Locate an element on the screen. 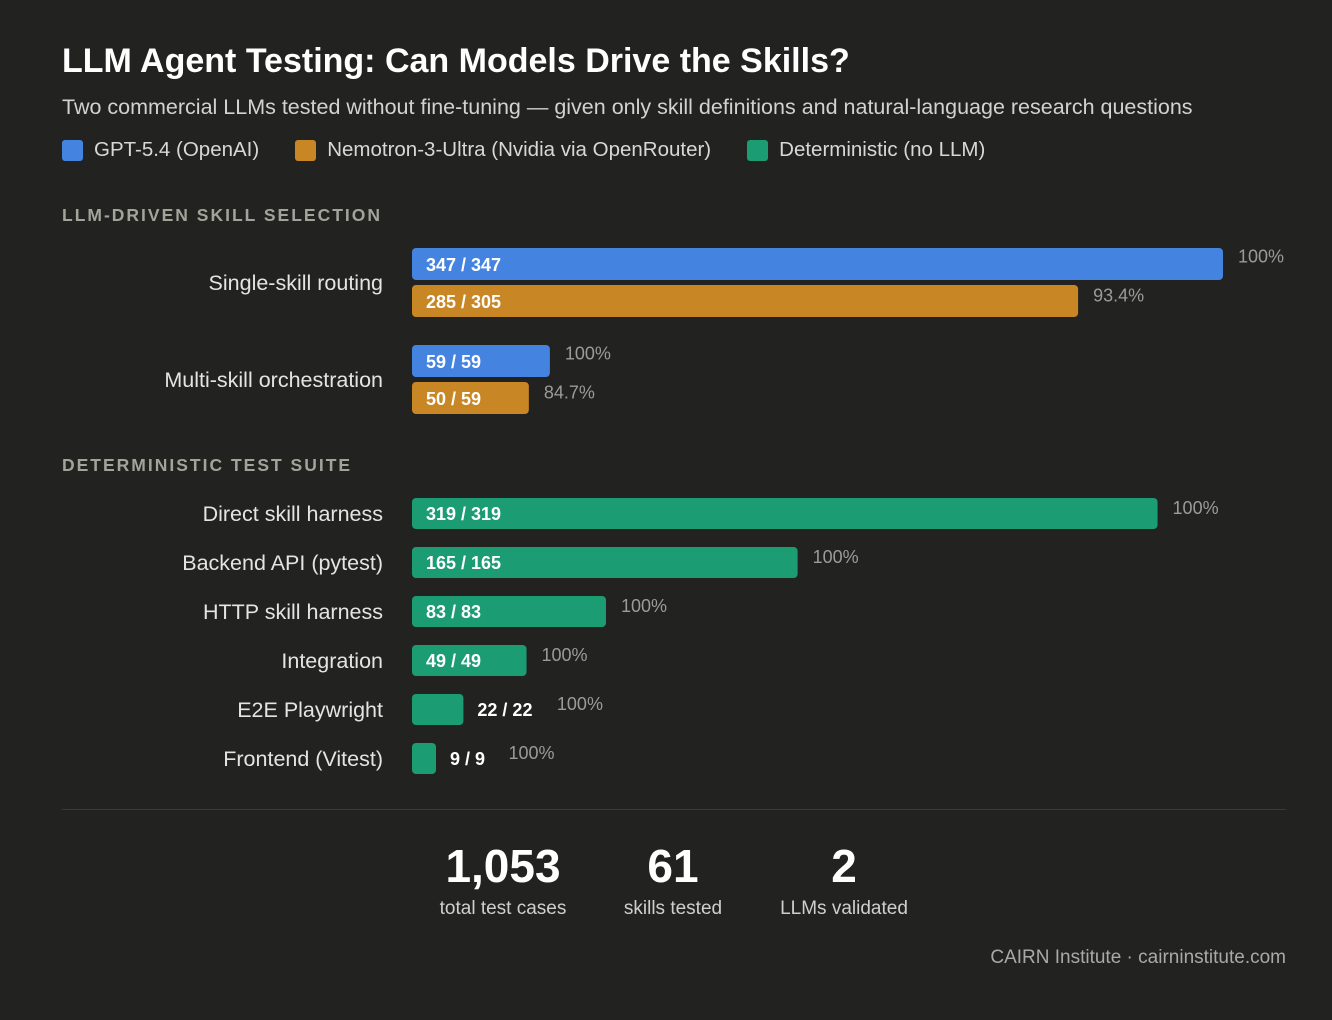  stat-llms-validated: 2 LLMs validated is located at coordinates (844, 878).